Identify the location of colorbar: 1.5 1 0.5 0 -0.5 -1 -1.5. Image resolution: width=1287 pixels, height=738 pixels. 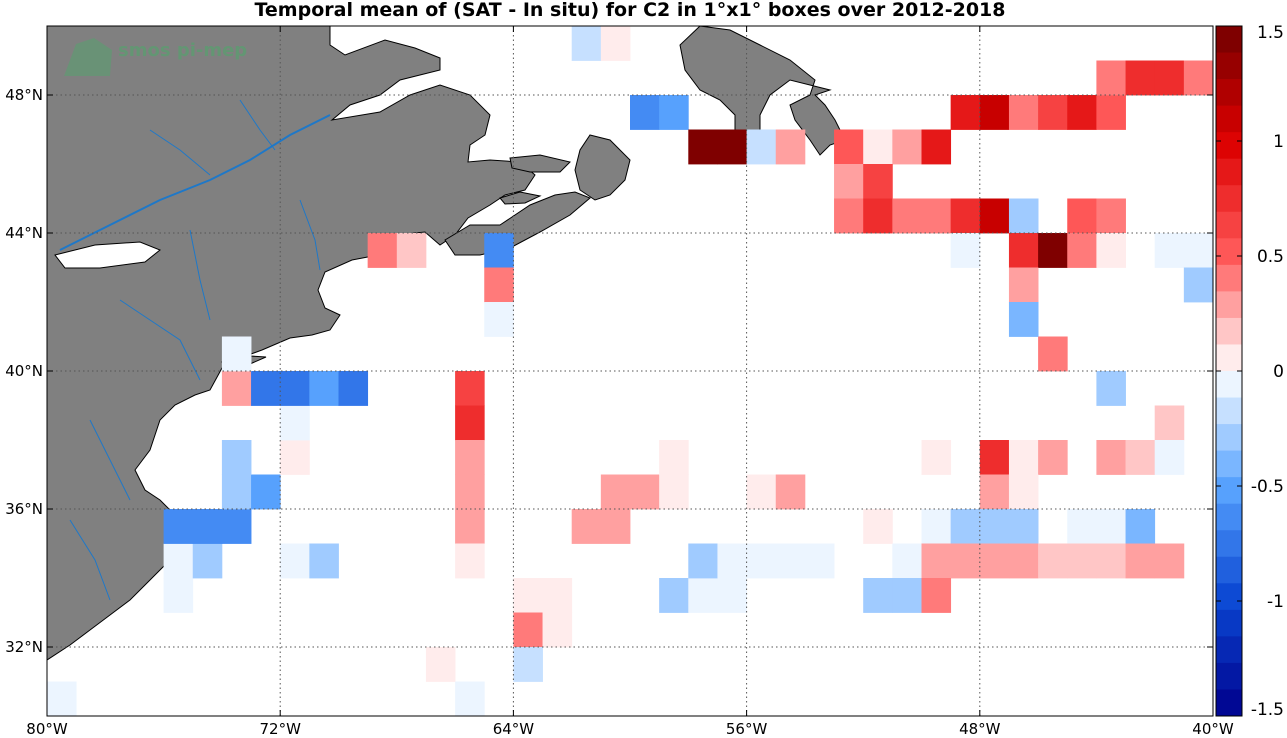
(1249, 371).